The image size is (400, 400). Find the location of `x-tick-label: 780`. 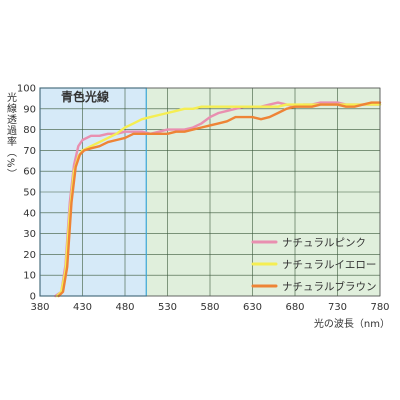

x-tick-label: 780 is located at coordinates (379, 307).